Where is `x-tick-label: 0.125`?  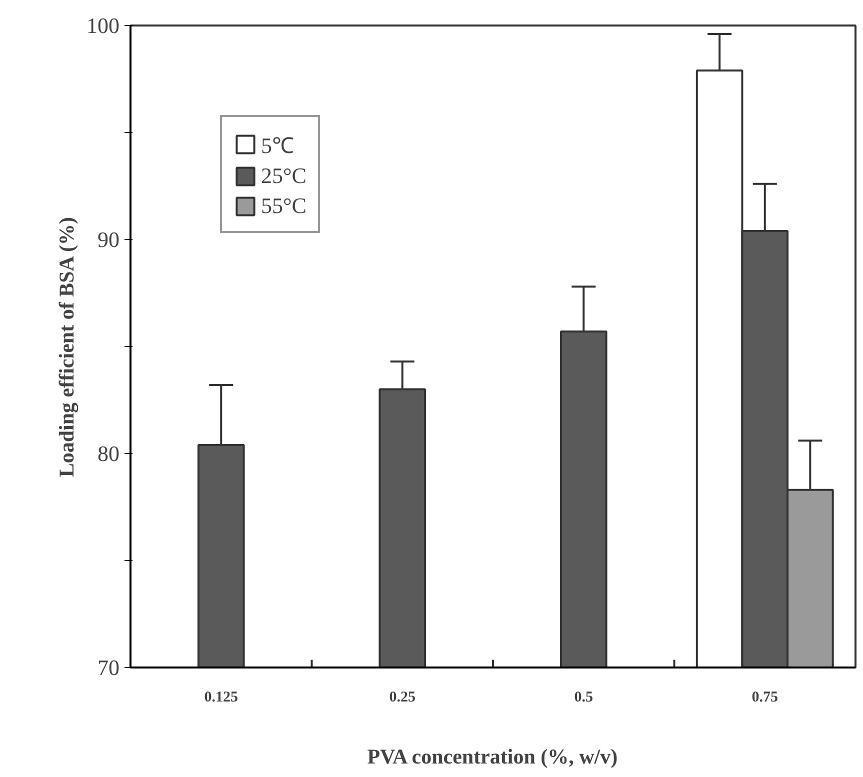
x-tick-label: 0.125 is located at coordinates (221, 698).